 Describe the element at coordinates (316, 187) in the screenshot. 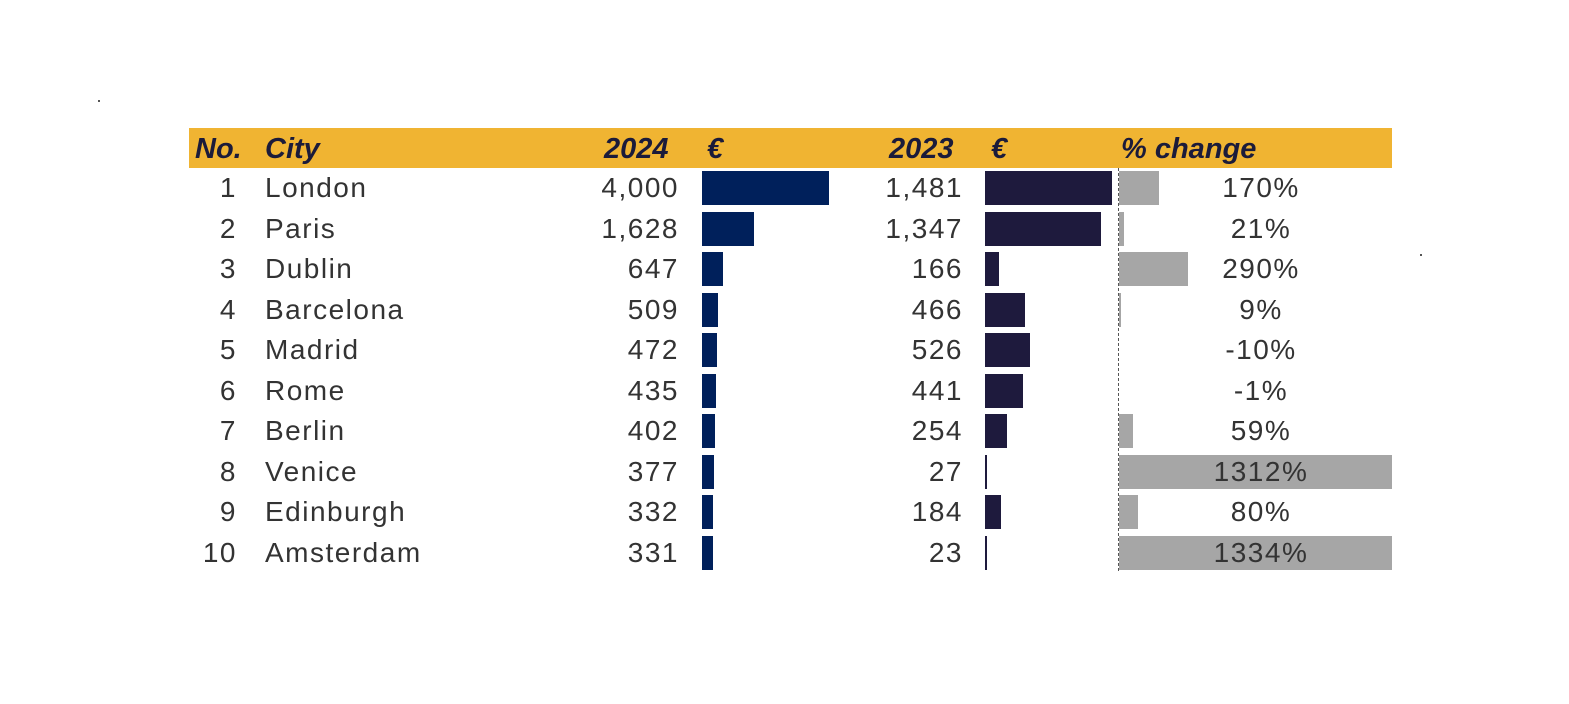

I see `city-name: London` at that location.